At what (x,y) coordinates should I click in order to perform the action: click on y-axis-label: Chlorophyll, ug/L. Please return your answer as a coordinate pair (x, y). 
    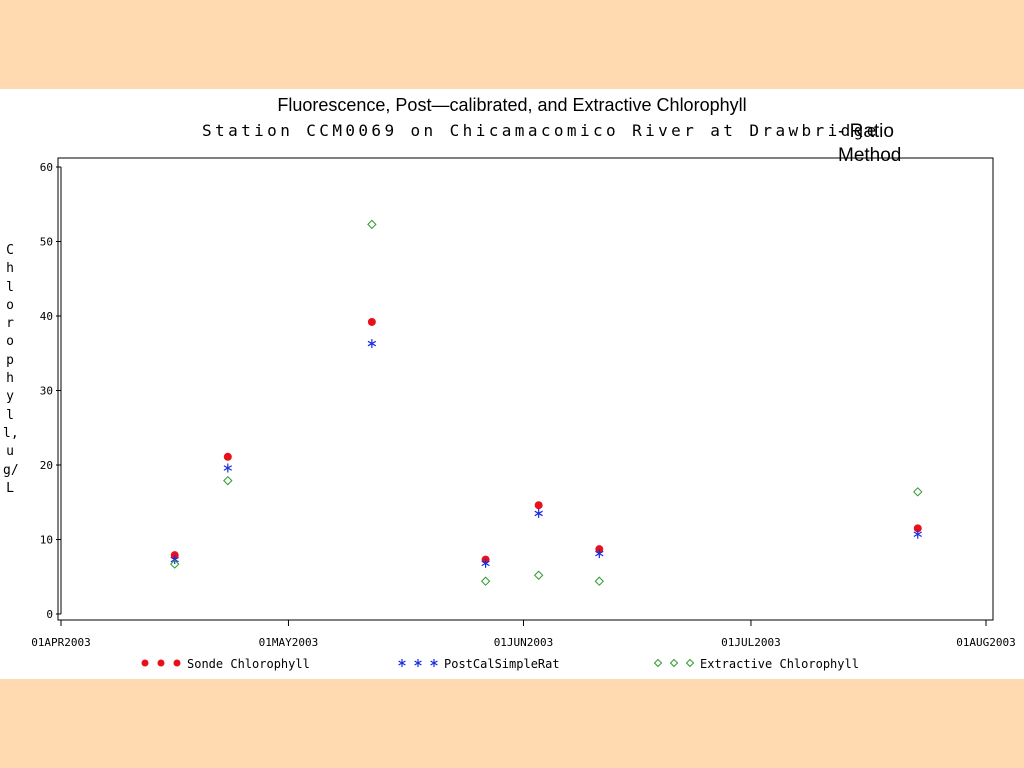
    Looking at the image, I should click on (11, 369).